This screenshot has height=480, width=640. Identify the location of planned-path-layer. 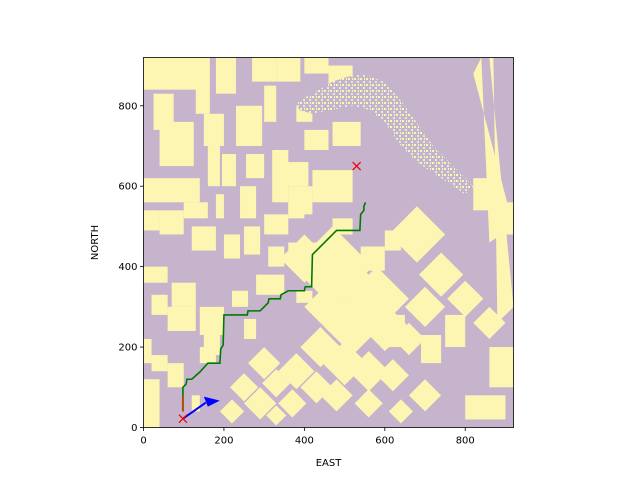
(274, 306).